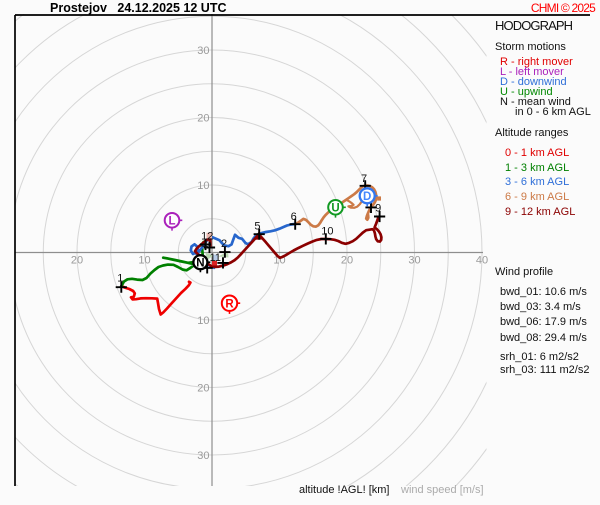  I want to click on svg-text: 4, so click(205, 245).